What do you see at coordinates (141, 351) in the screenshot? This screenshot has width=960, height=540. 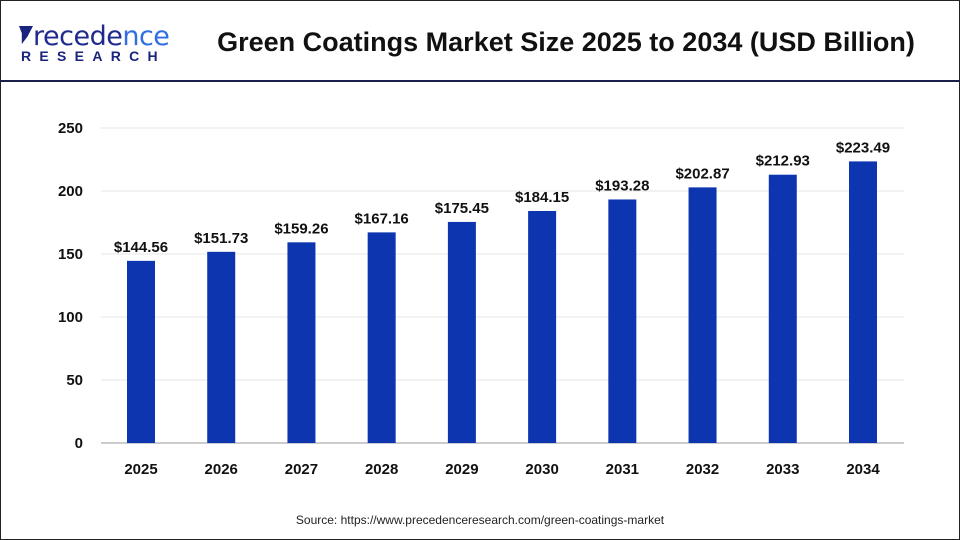 I see `bar-2025` at bounding box center [141, 351].